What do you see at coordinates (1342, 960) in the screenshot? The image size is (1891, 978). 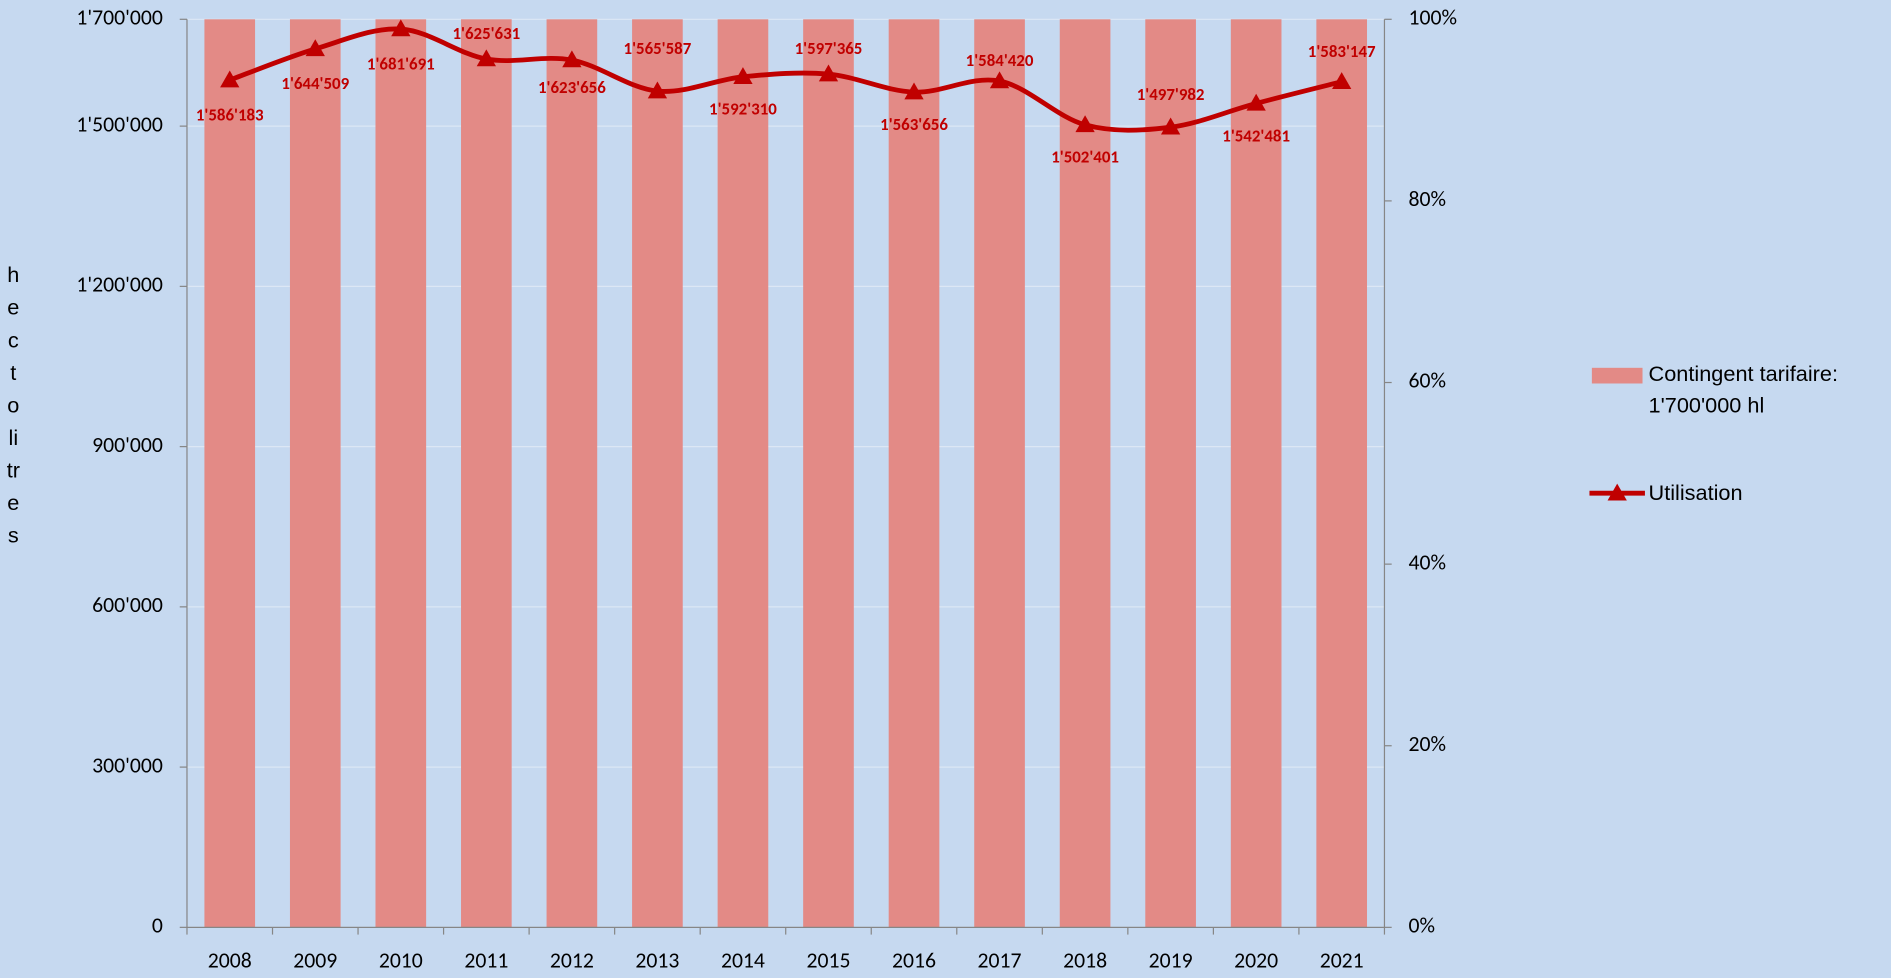 I see `x-tick-label: 2021` at bounding box center [1342, 960].